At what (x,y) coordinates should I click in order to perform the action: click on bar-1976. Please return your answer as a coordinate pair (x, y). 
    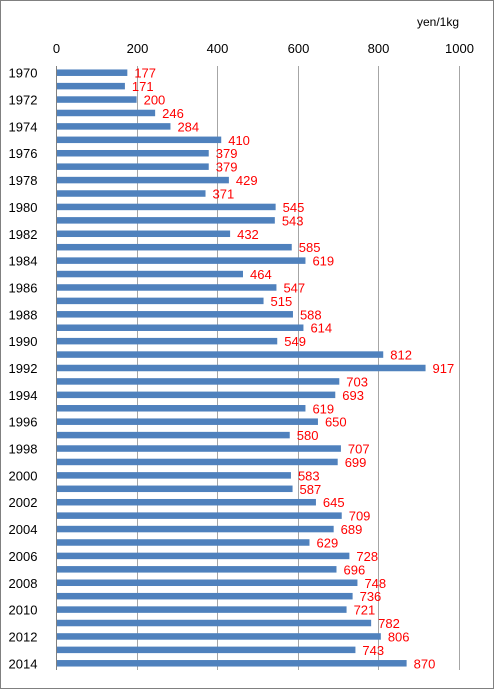
    Looking at the image, I should click on (133, 153).